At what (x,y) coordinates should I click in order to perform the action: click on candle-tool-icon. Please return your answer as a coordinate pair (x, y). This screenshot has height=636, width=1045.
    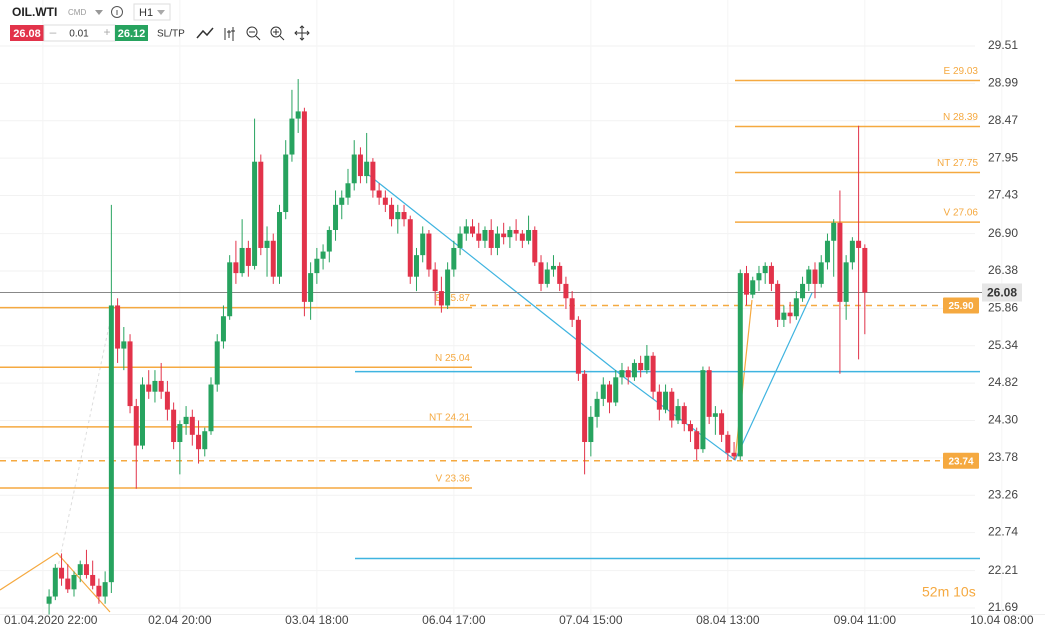
    Looking at the image, I should click on (229, 34).